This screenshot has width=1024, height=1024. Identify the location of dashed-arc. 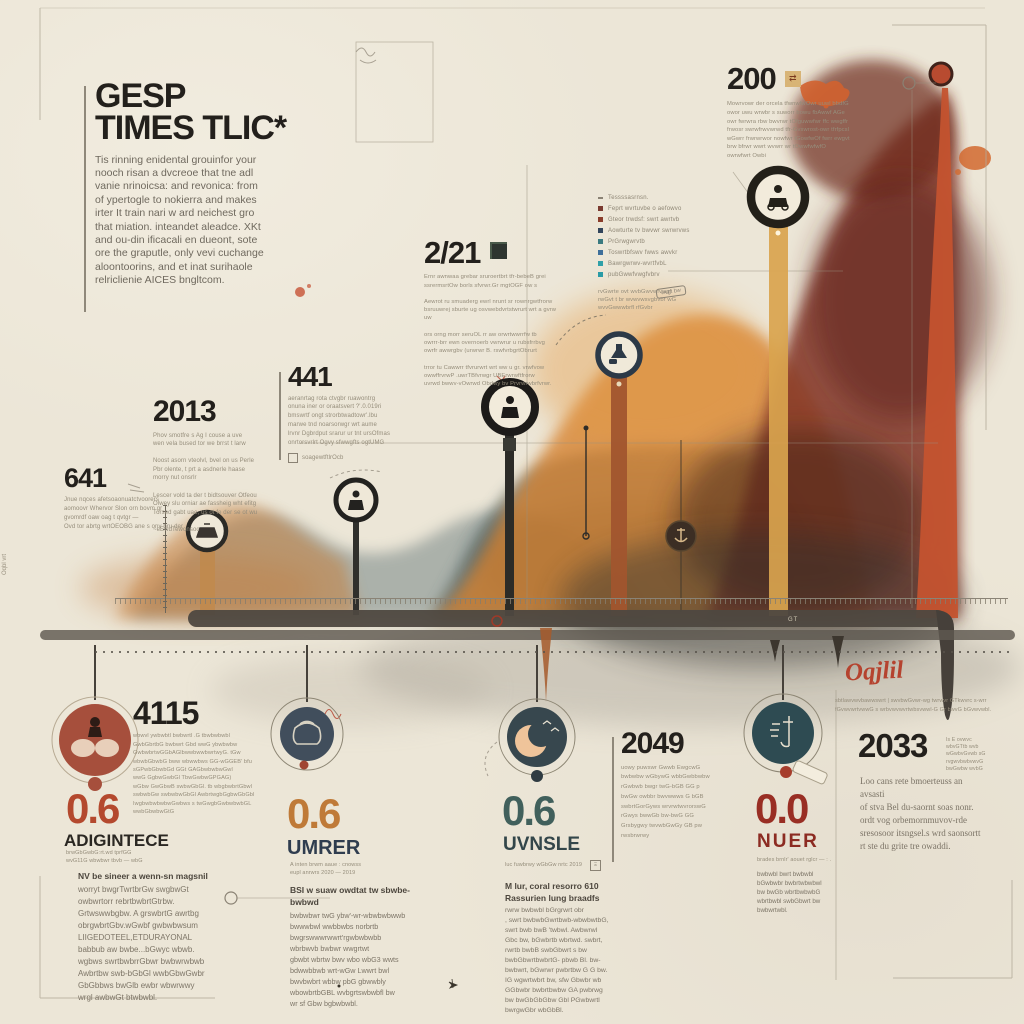
(581, 330).